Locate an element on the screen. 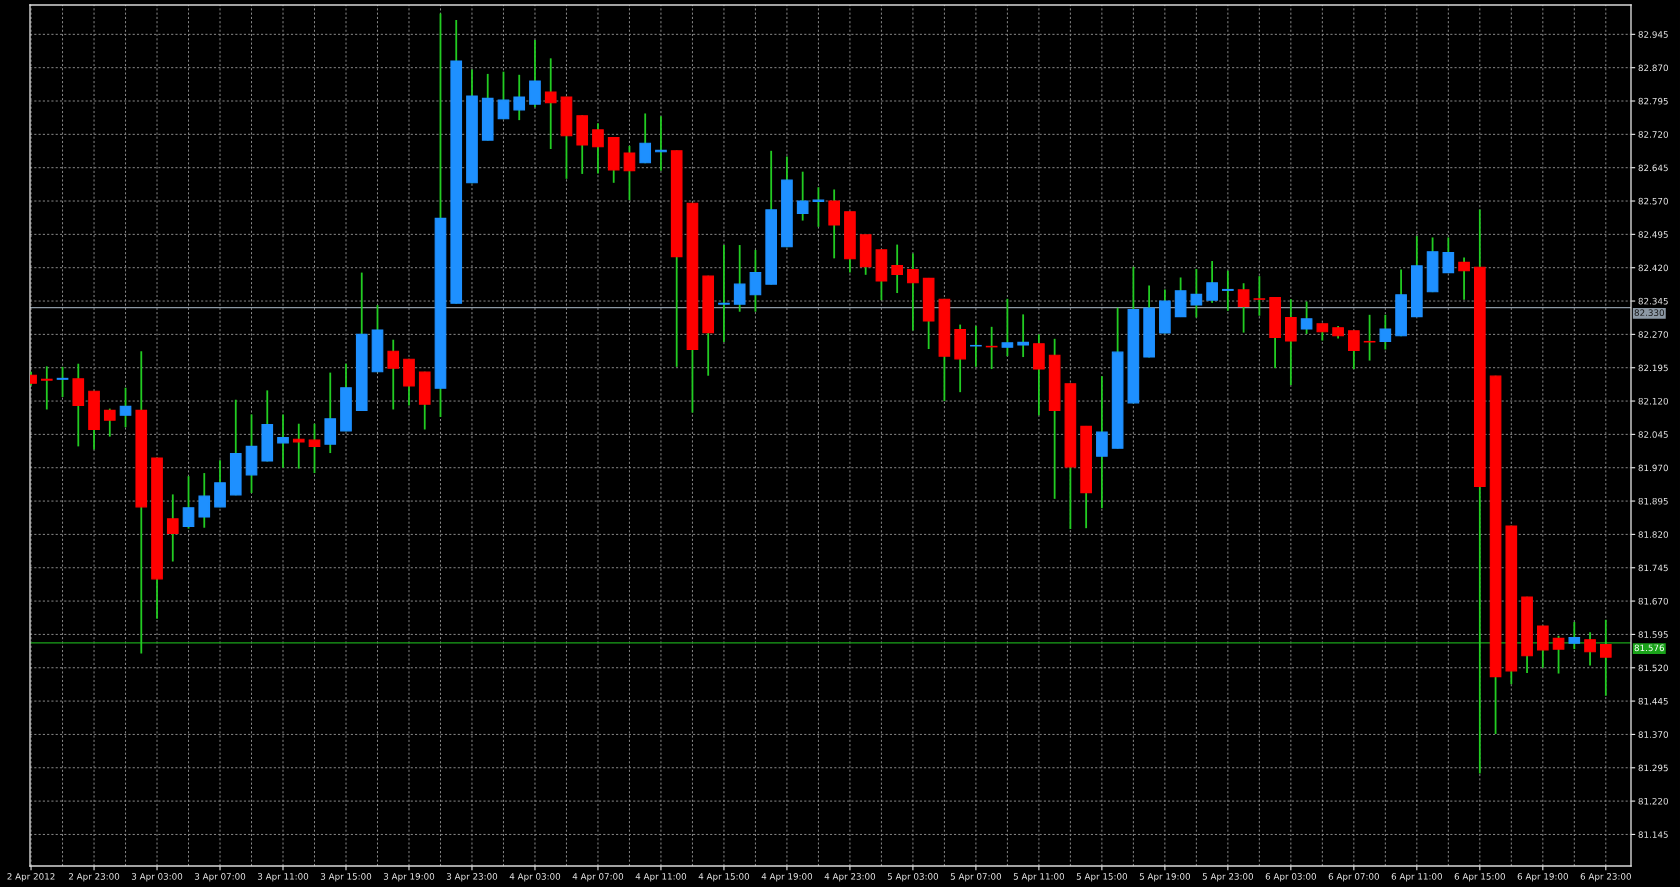  x-tick-label: 6 Apr 11:00 is located at coordinates (1416, 877).